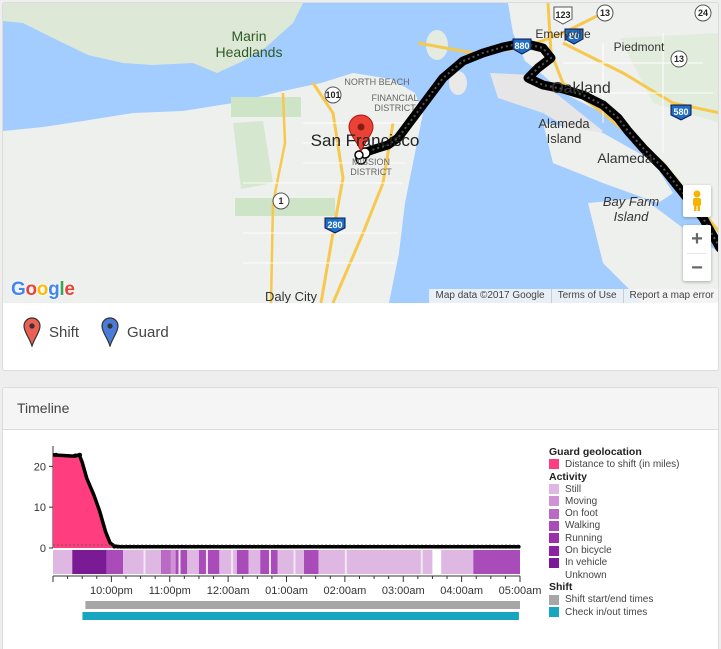 This screenshot has height=649, width=721. Describe the element at coordinates (631, 216) in the screenshot. I see `svg-text: Island` at that location.